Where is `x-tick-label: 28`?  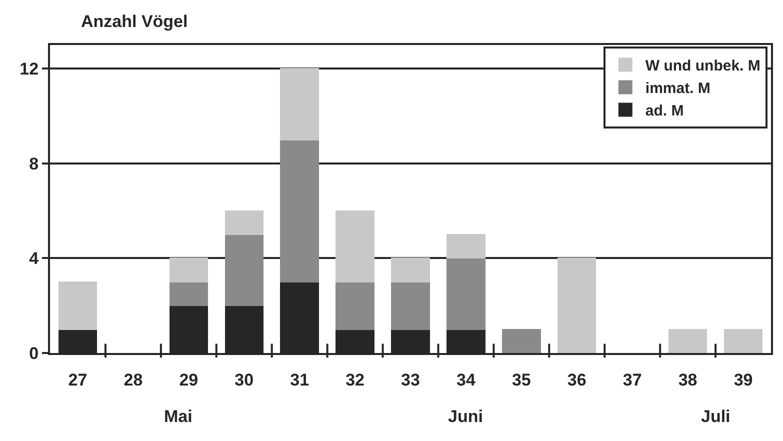
x-tick-label: 28 is located at coordinates (133, 380).